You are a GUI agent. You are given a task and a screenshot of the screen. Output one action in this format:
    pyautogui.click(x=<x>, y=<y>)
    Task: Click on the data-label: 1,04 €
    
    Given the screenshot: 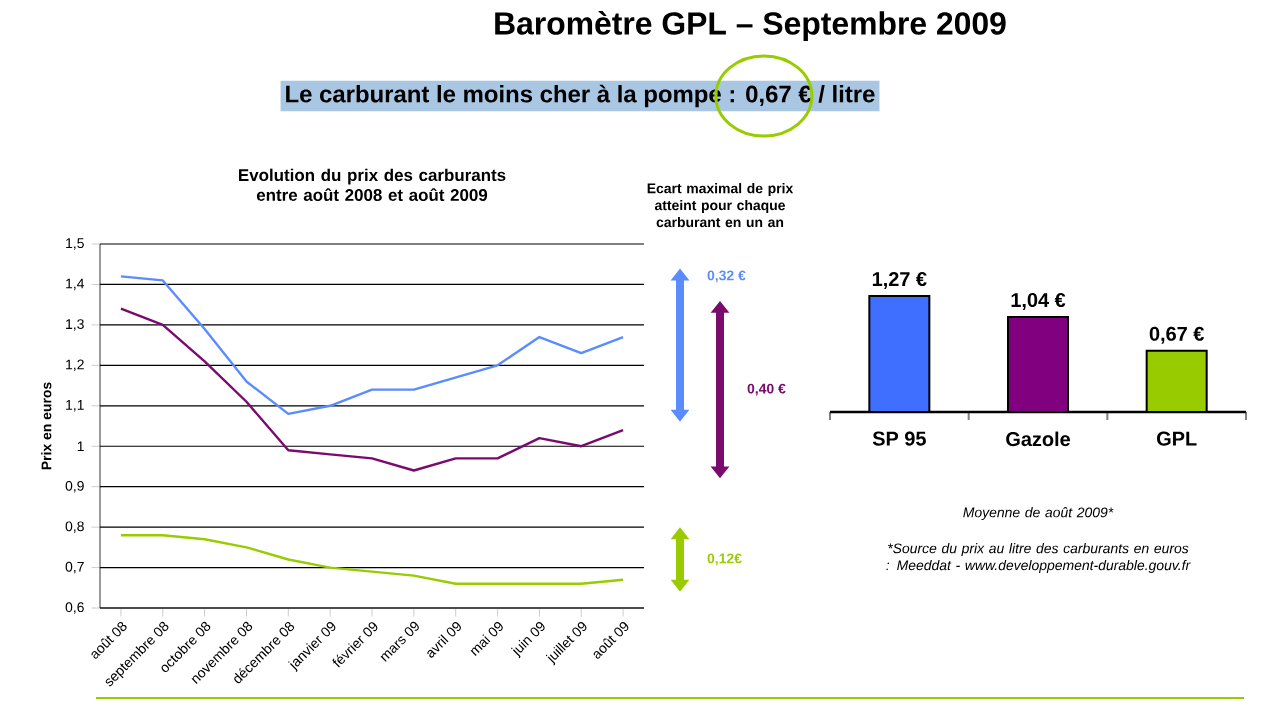 What is the action you would take?
    pyautogui.click(x=1038, y=301)
    